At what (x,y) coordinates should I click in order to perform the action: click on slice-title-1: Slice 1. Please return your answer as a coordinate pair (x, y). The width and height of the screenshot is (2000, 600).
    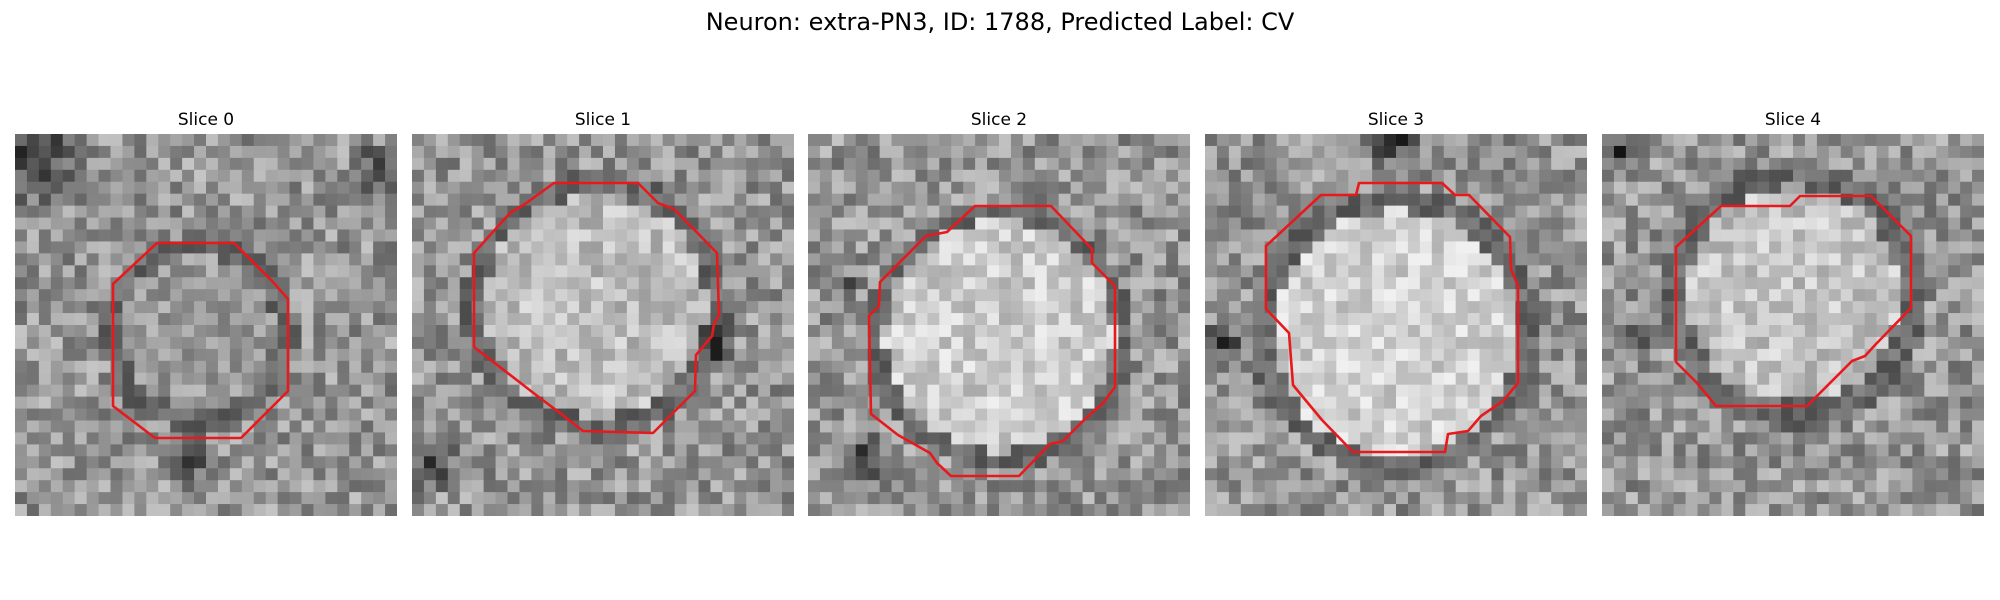
    Looking at the image, I should click on (603, 120).